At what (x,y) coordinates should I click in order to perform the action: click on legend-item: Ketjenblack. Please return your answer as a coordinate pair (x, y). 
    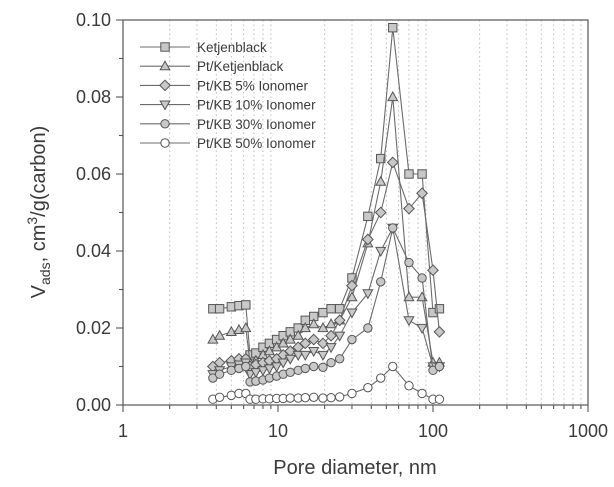
    Looking at the image, I should click on (203, 47).